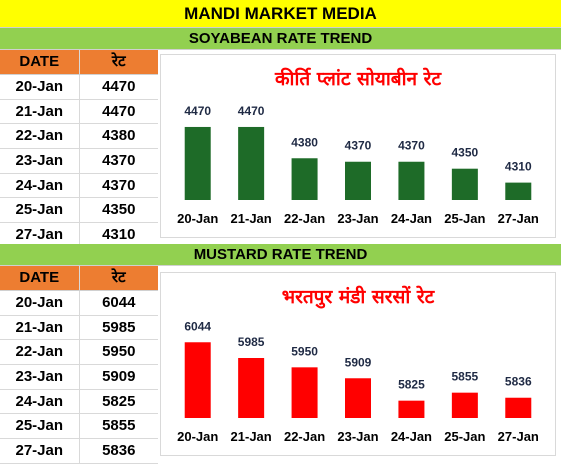 This screenshot has width=561, height=464. I want to click on rate-cell: 5836, so click(119, 451).